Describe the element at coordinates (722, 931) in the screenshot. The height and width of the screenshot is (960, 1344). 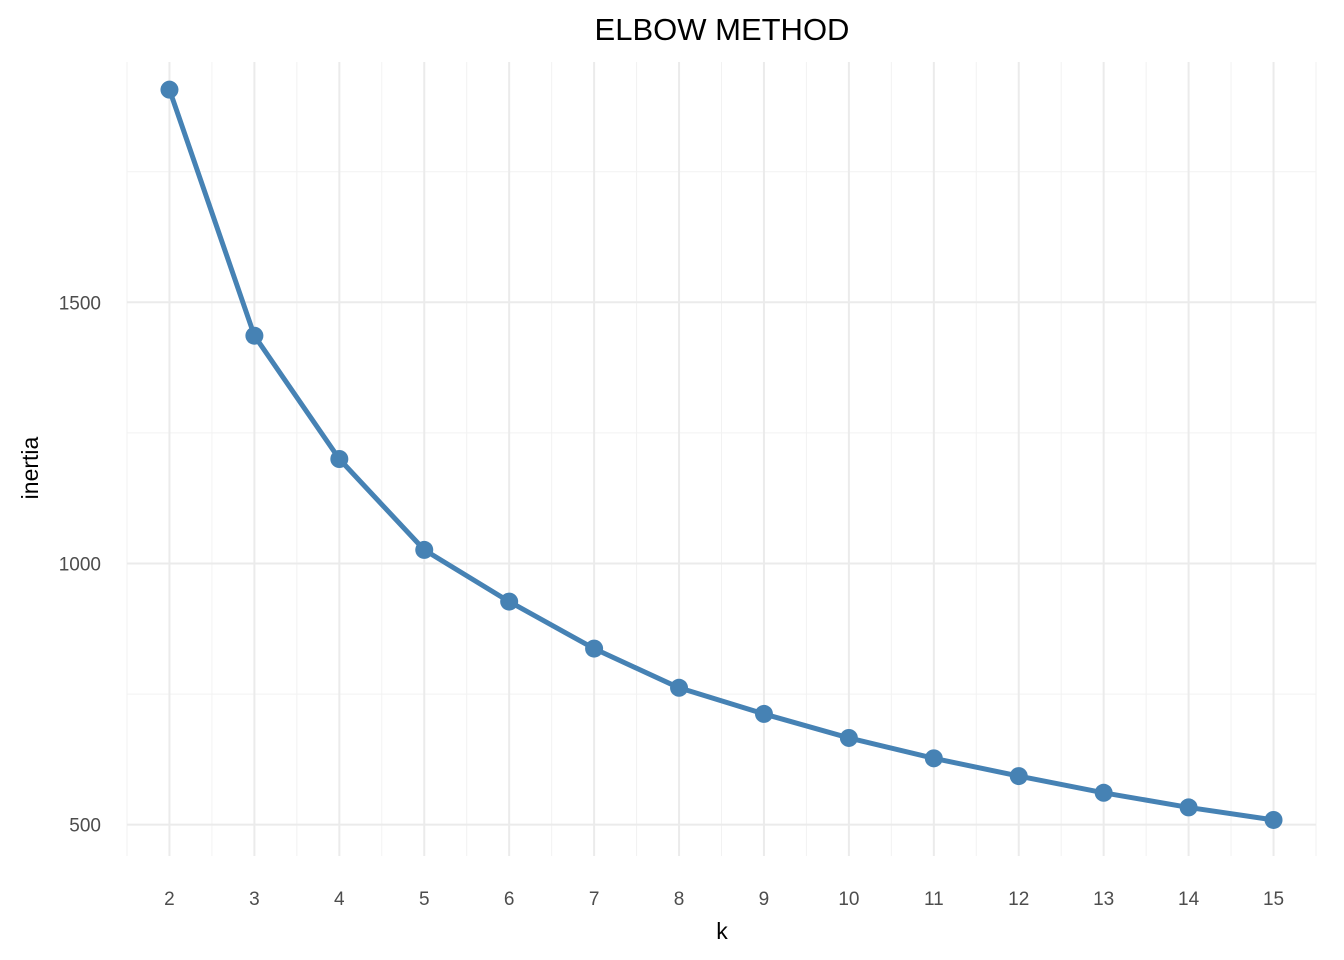
I see `x-axis-title: k` at that location.